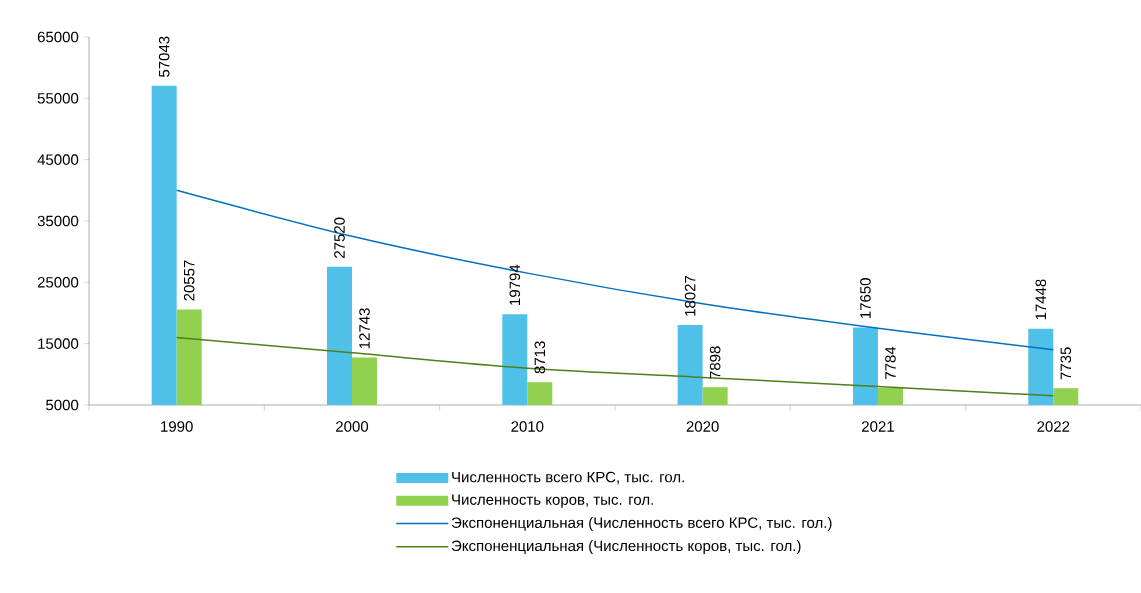 This screenshot has height=593, width=1141. Describe the element at coordinates (878, 426) in the screenshot. I see `x-tick-label: 2021` at that location.